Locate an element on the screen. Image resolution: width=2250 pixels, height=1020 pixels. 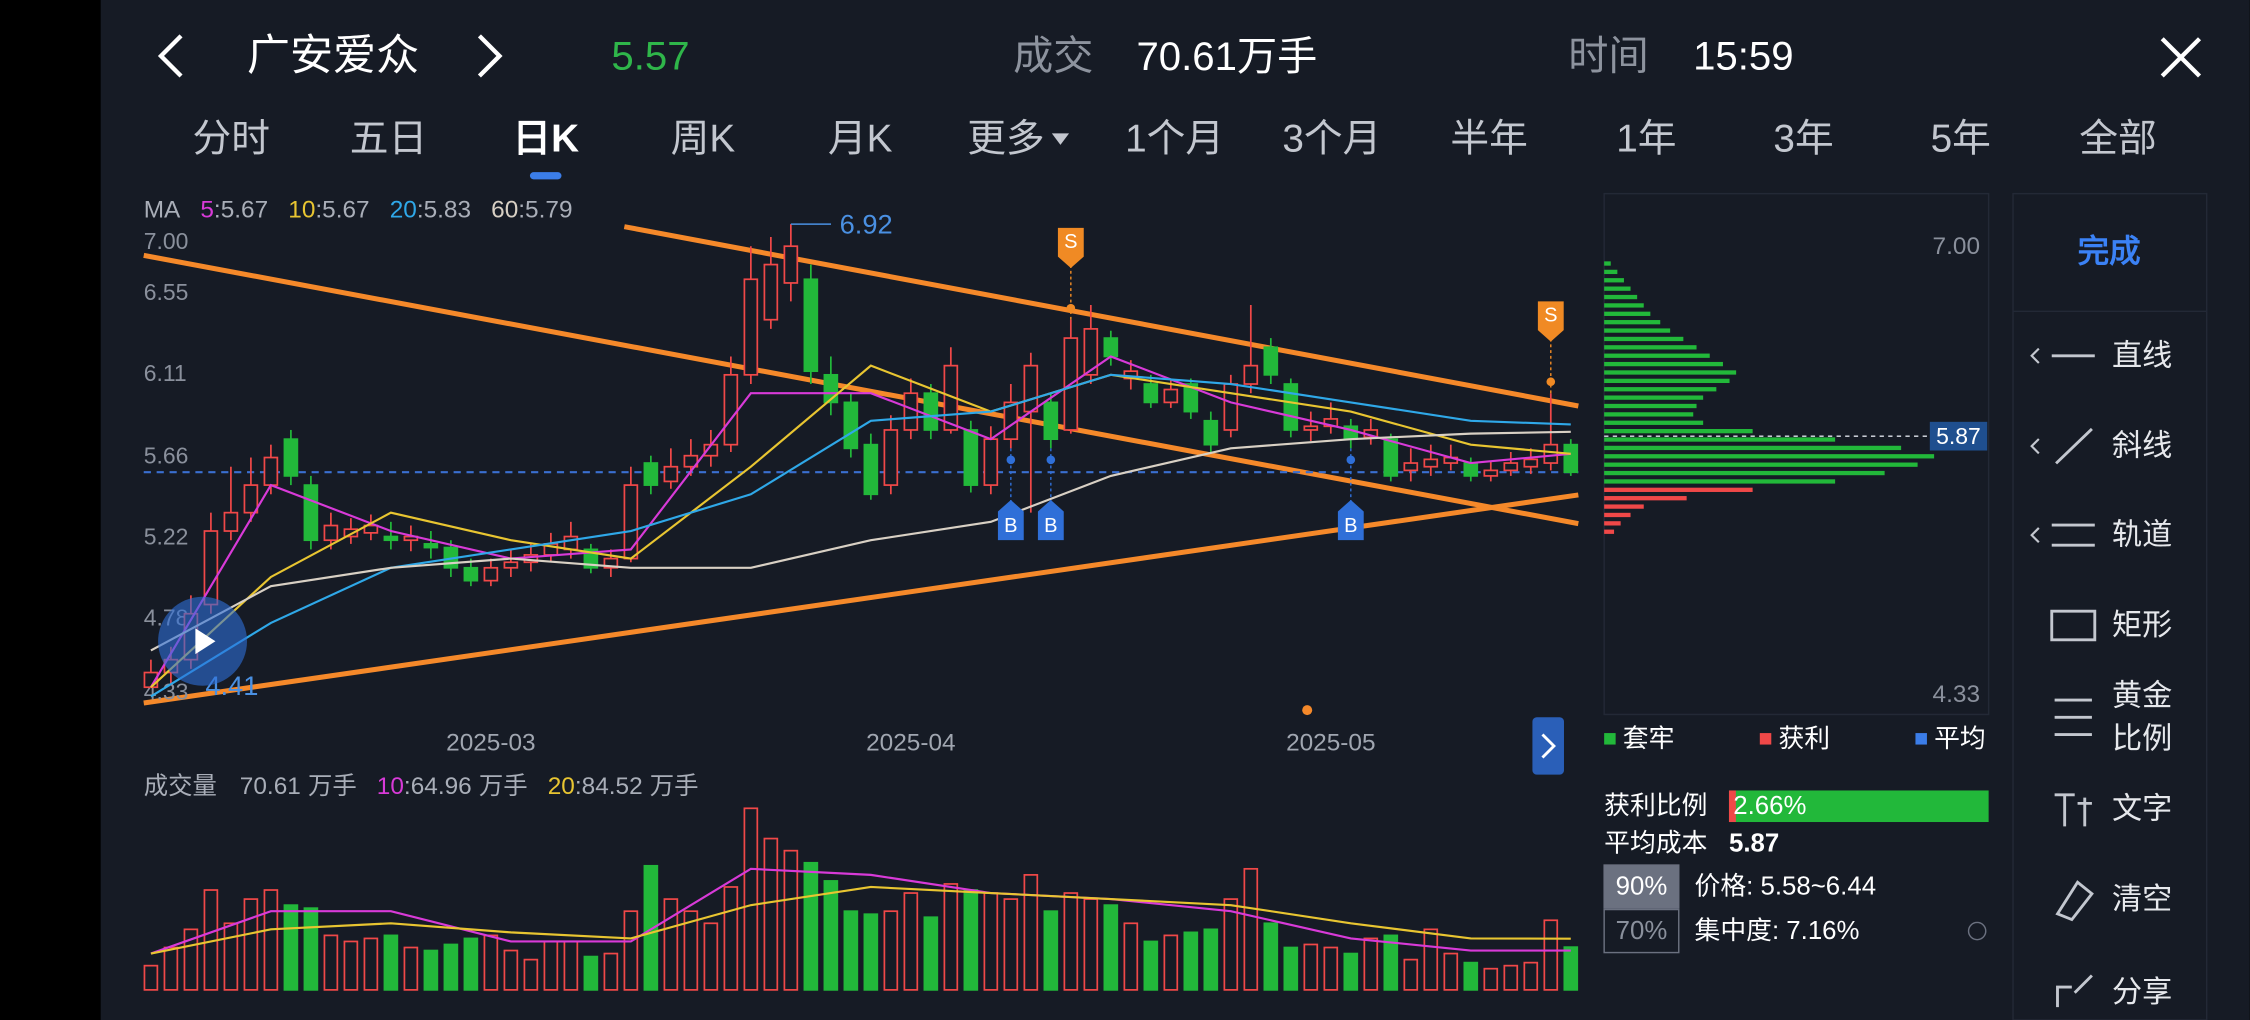
volume-ma-sep: : is located at coordinates (407, 786).